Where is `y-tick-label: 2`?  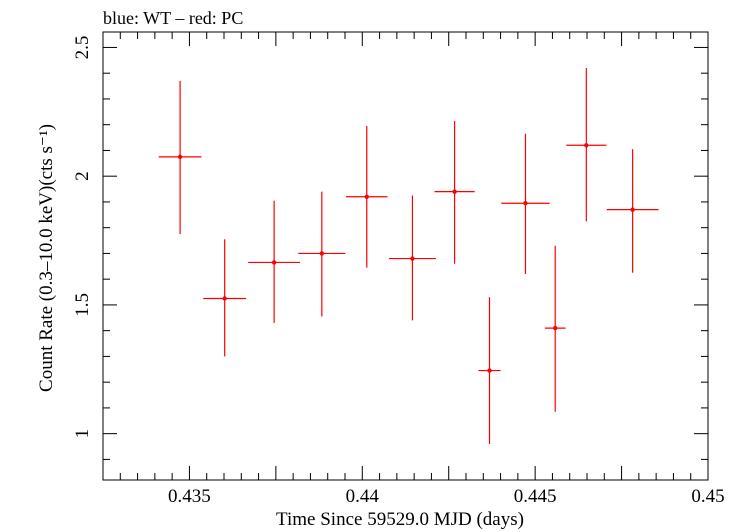 y-tick-label: 2 is located at coordinates (82, 176).